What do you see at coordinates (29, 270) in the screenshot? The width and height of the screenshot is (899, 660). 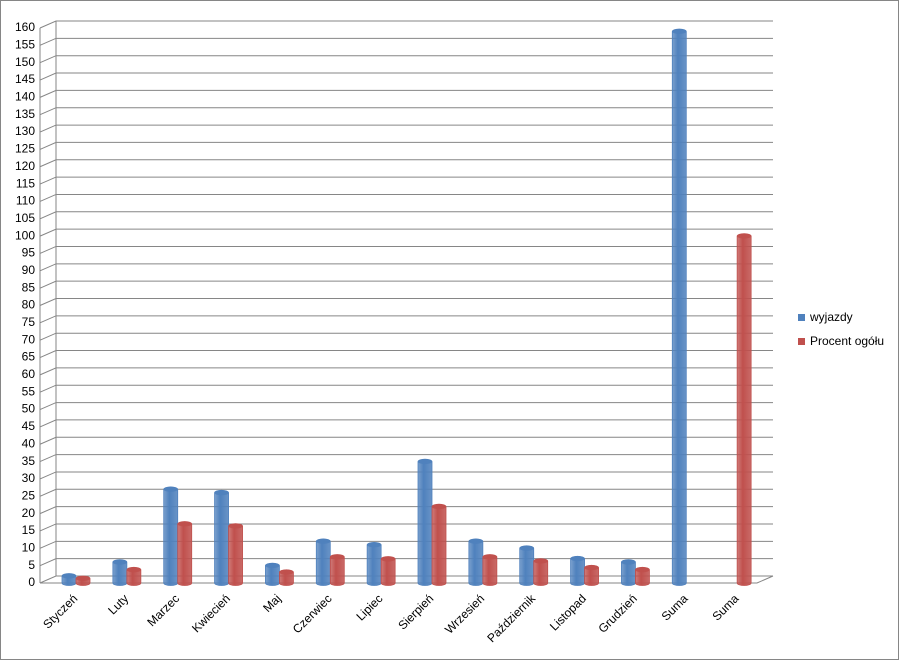 I see `y-tick-label: 90` at bounding box center [29, 270].